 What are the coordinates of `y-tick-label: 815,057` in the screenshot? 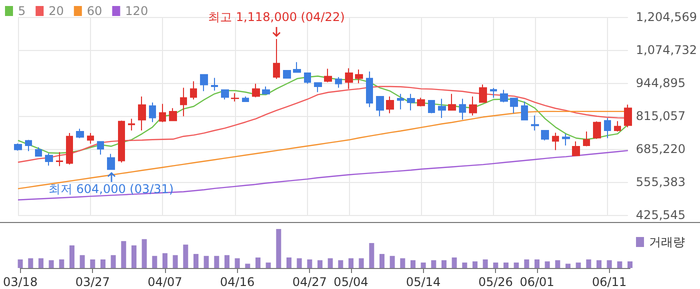 It's located at (661, 116).